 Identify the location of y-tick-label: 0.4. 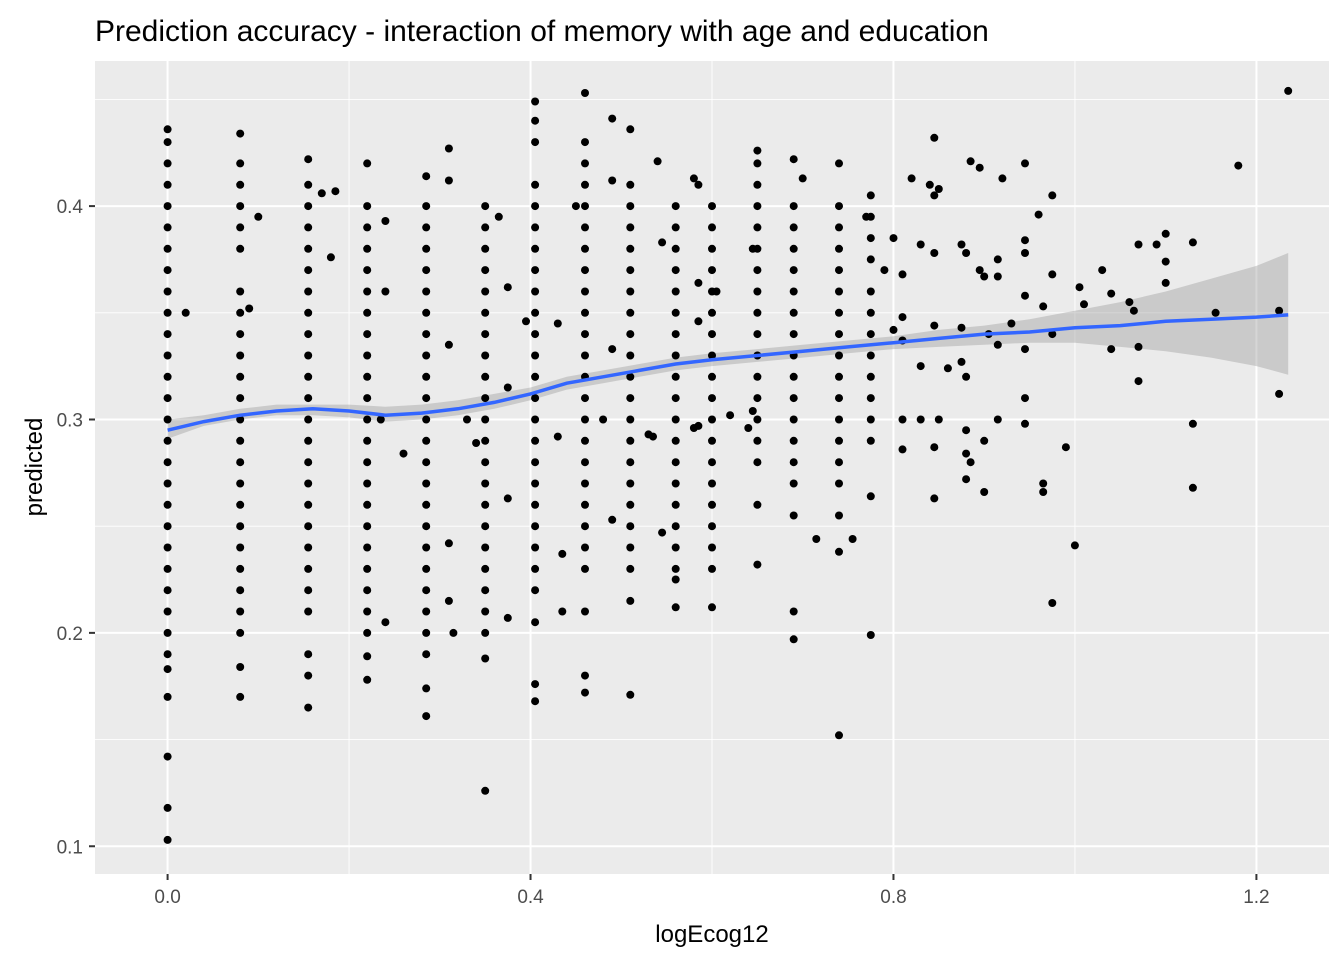
(70, 207).